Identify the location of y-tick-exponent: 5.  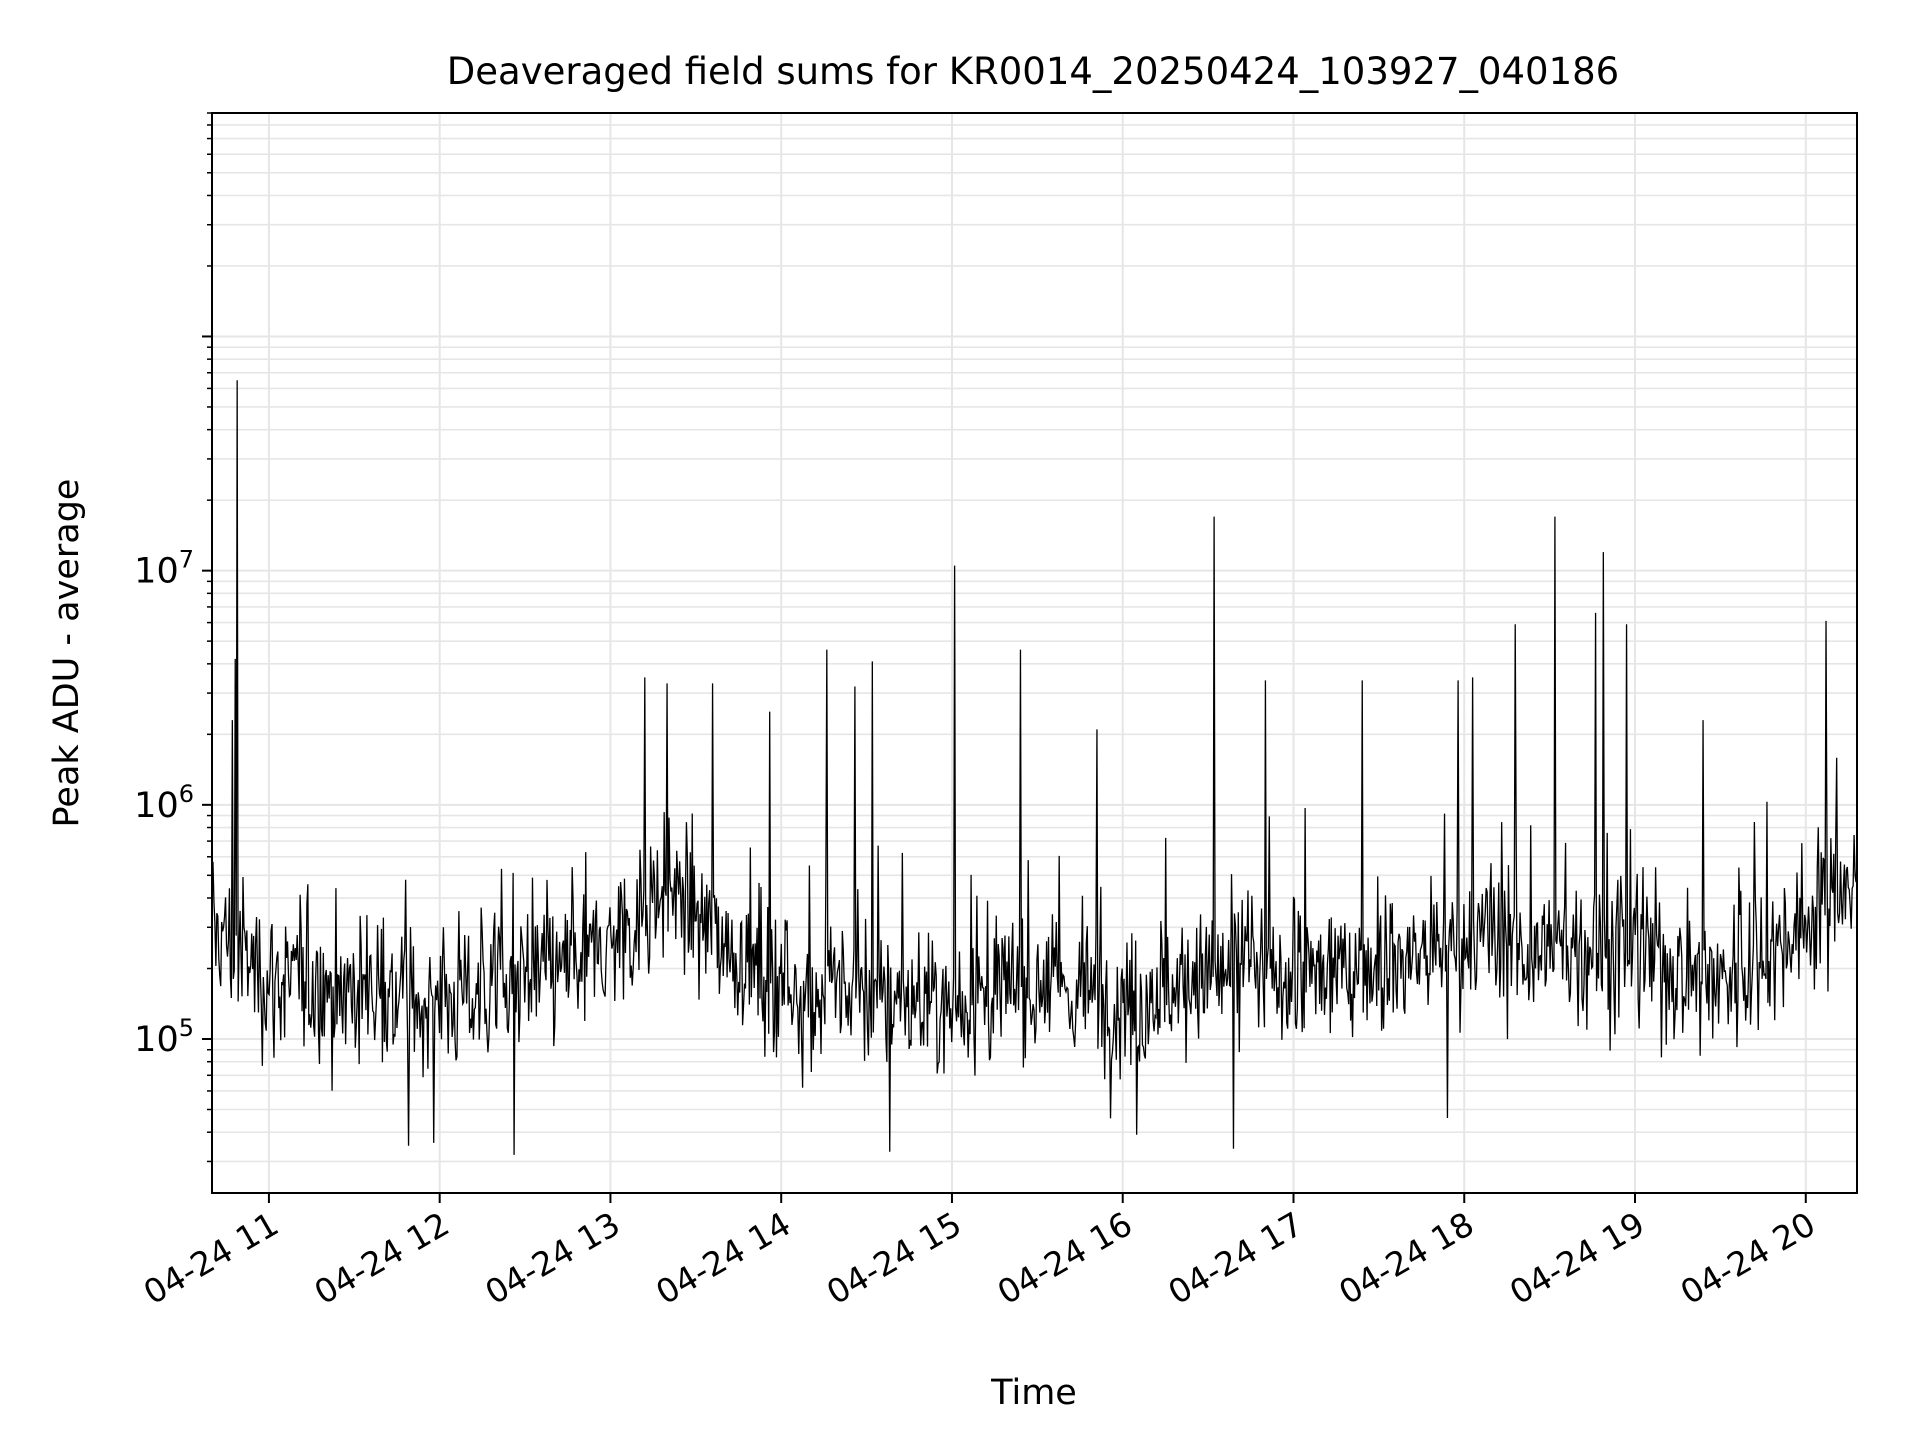
(186, 1028).